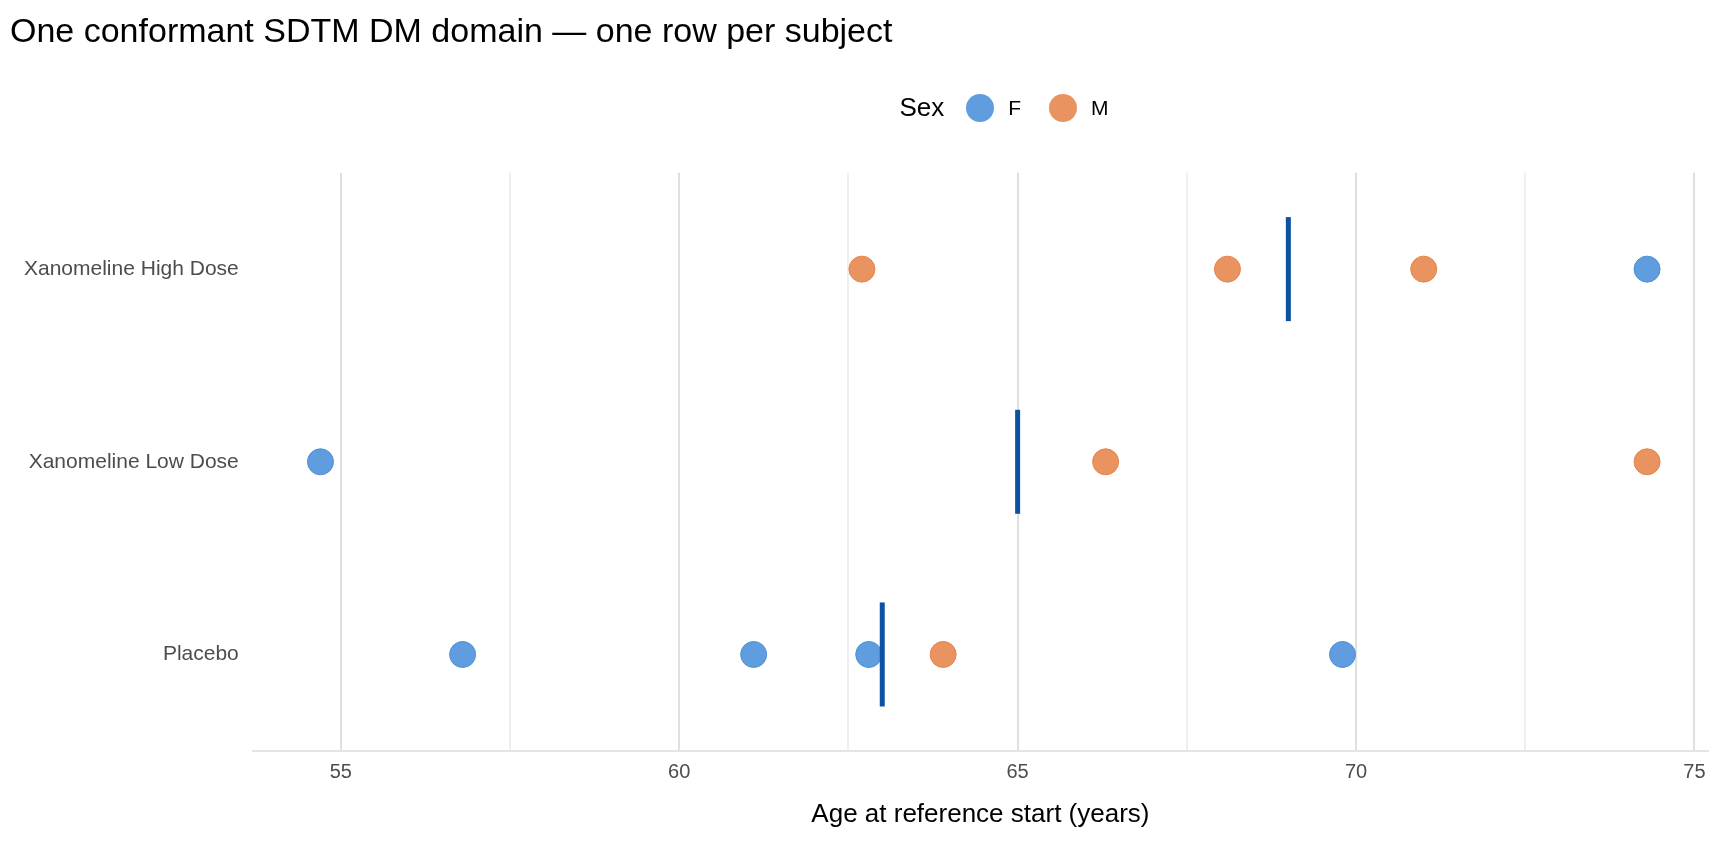 This screenshot has width=1728, height=844. Describe the element at coordinates (1015, 107) in the screenshot. I see `legend-label: F` at that location.